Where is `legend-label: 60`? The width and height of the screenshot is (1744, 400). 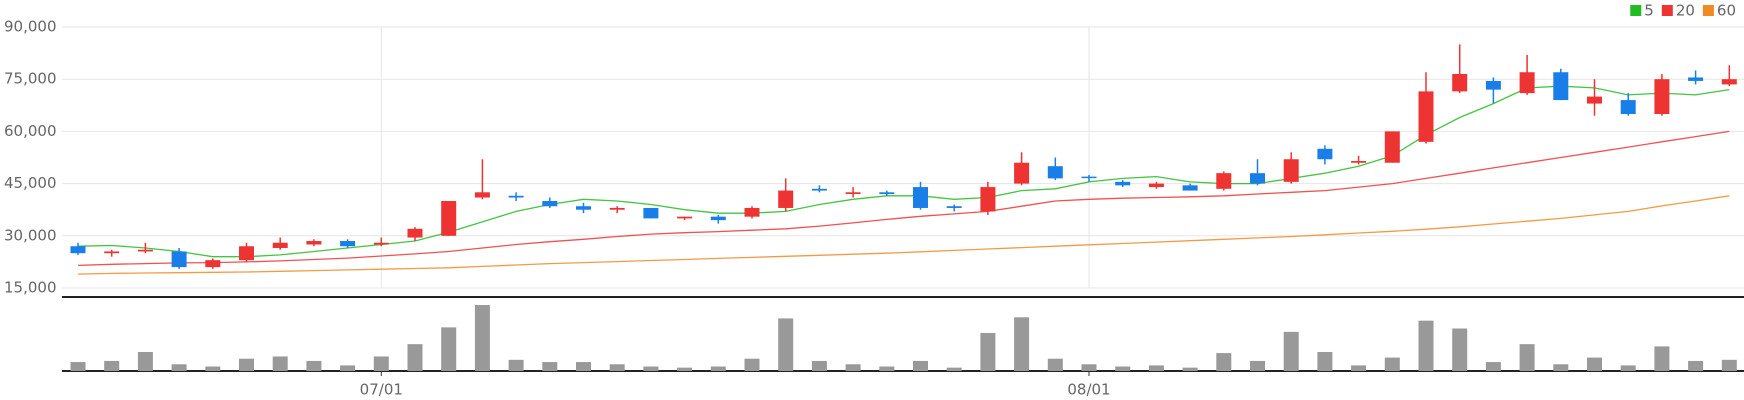 legend-label: 60 is located at coordinates (1726, 11).